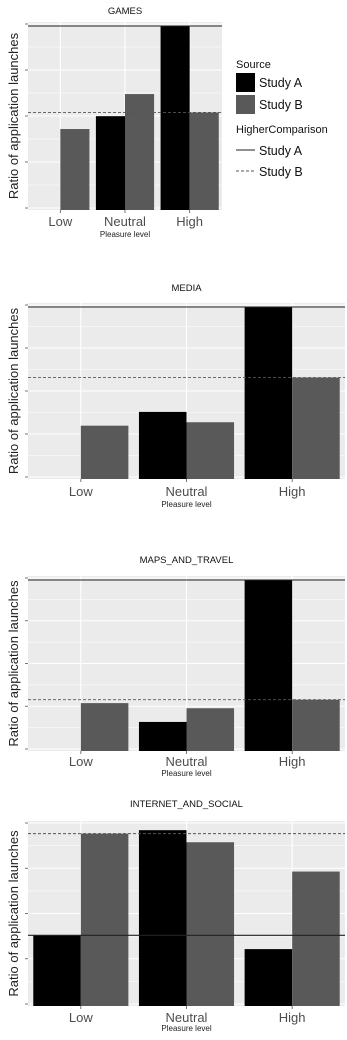 The image size is (347, 1040). Describe the element at coordinates (187, 560) in the screenshot. I see `chart-title: MAPS_AND_TRAVEL` at that location.